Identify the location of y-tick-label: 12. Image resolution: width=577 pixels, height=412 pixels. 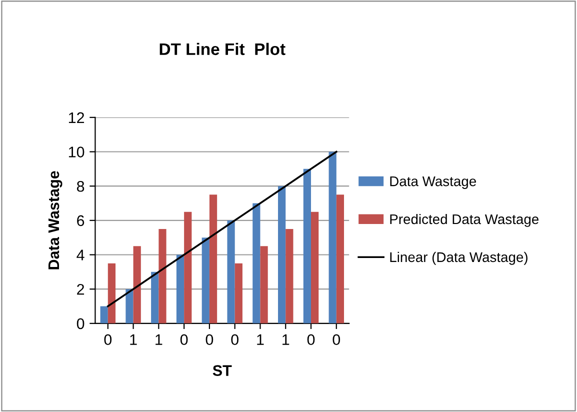
(76, 117).